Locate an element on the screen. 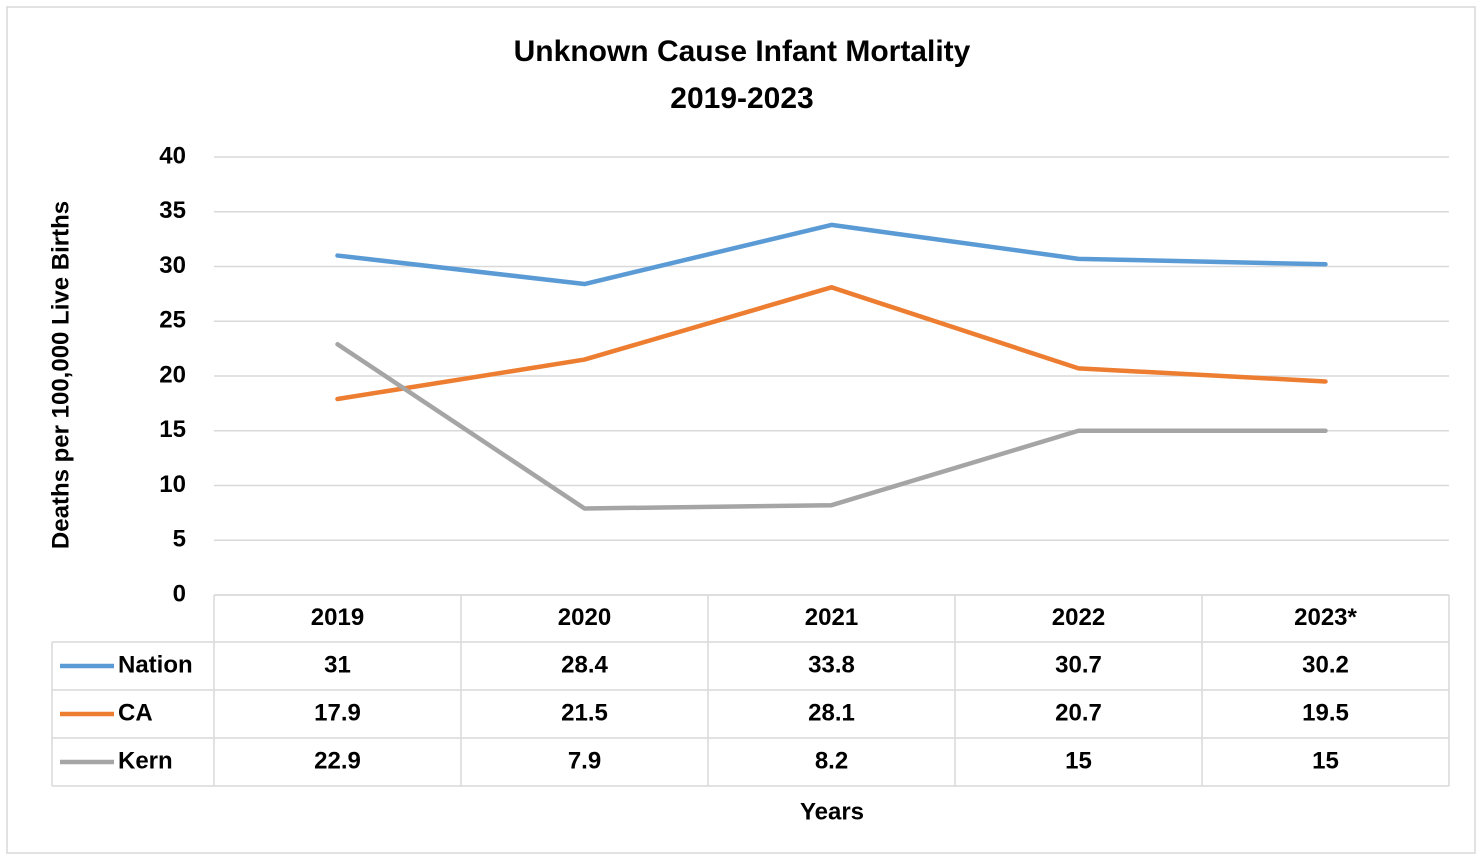  legend-label: Kern is located at coordinates (145, 760).